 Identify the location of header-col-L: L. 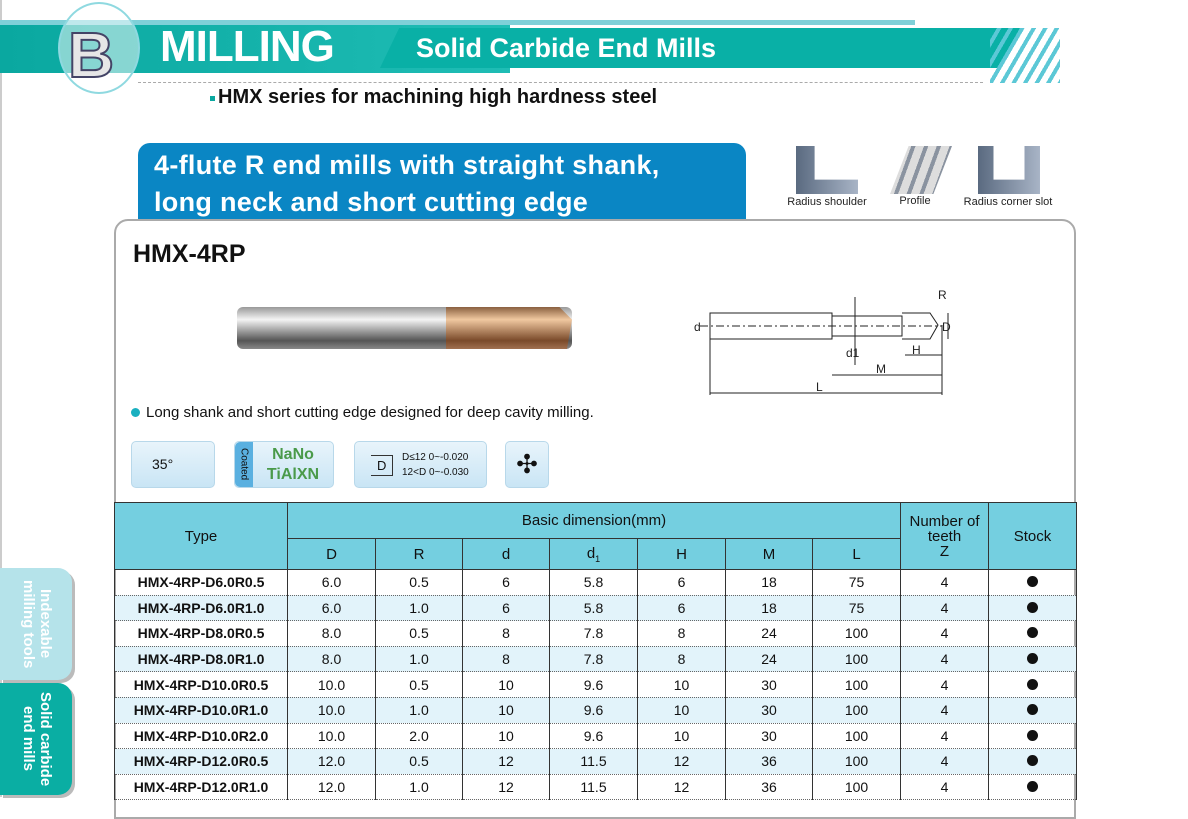
(856, 554).